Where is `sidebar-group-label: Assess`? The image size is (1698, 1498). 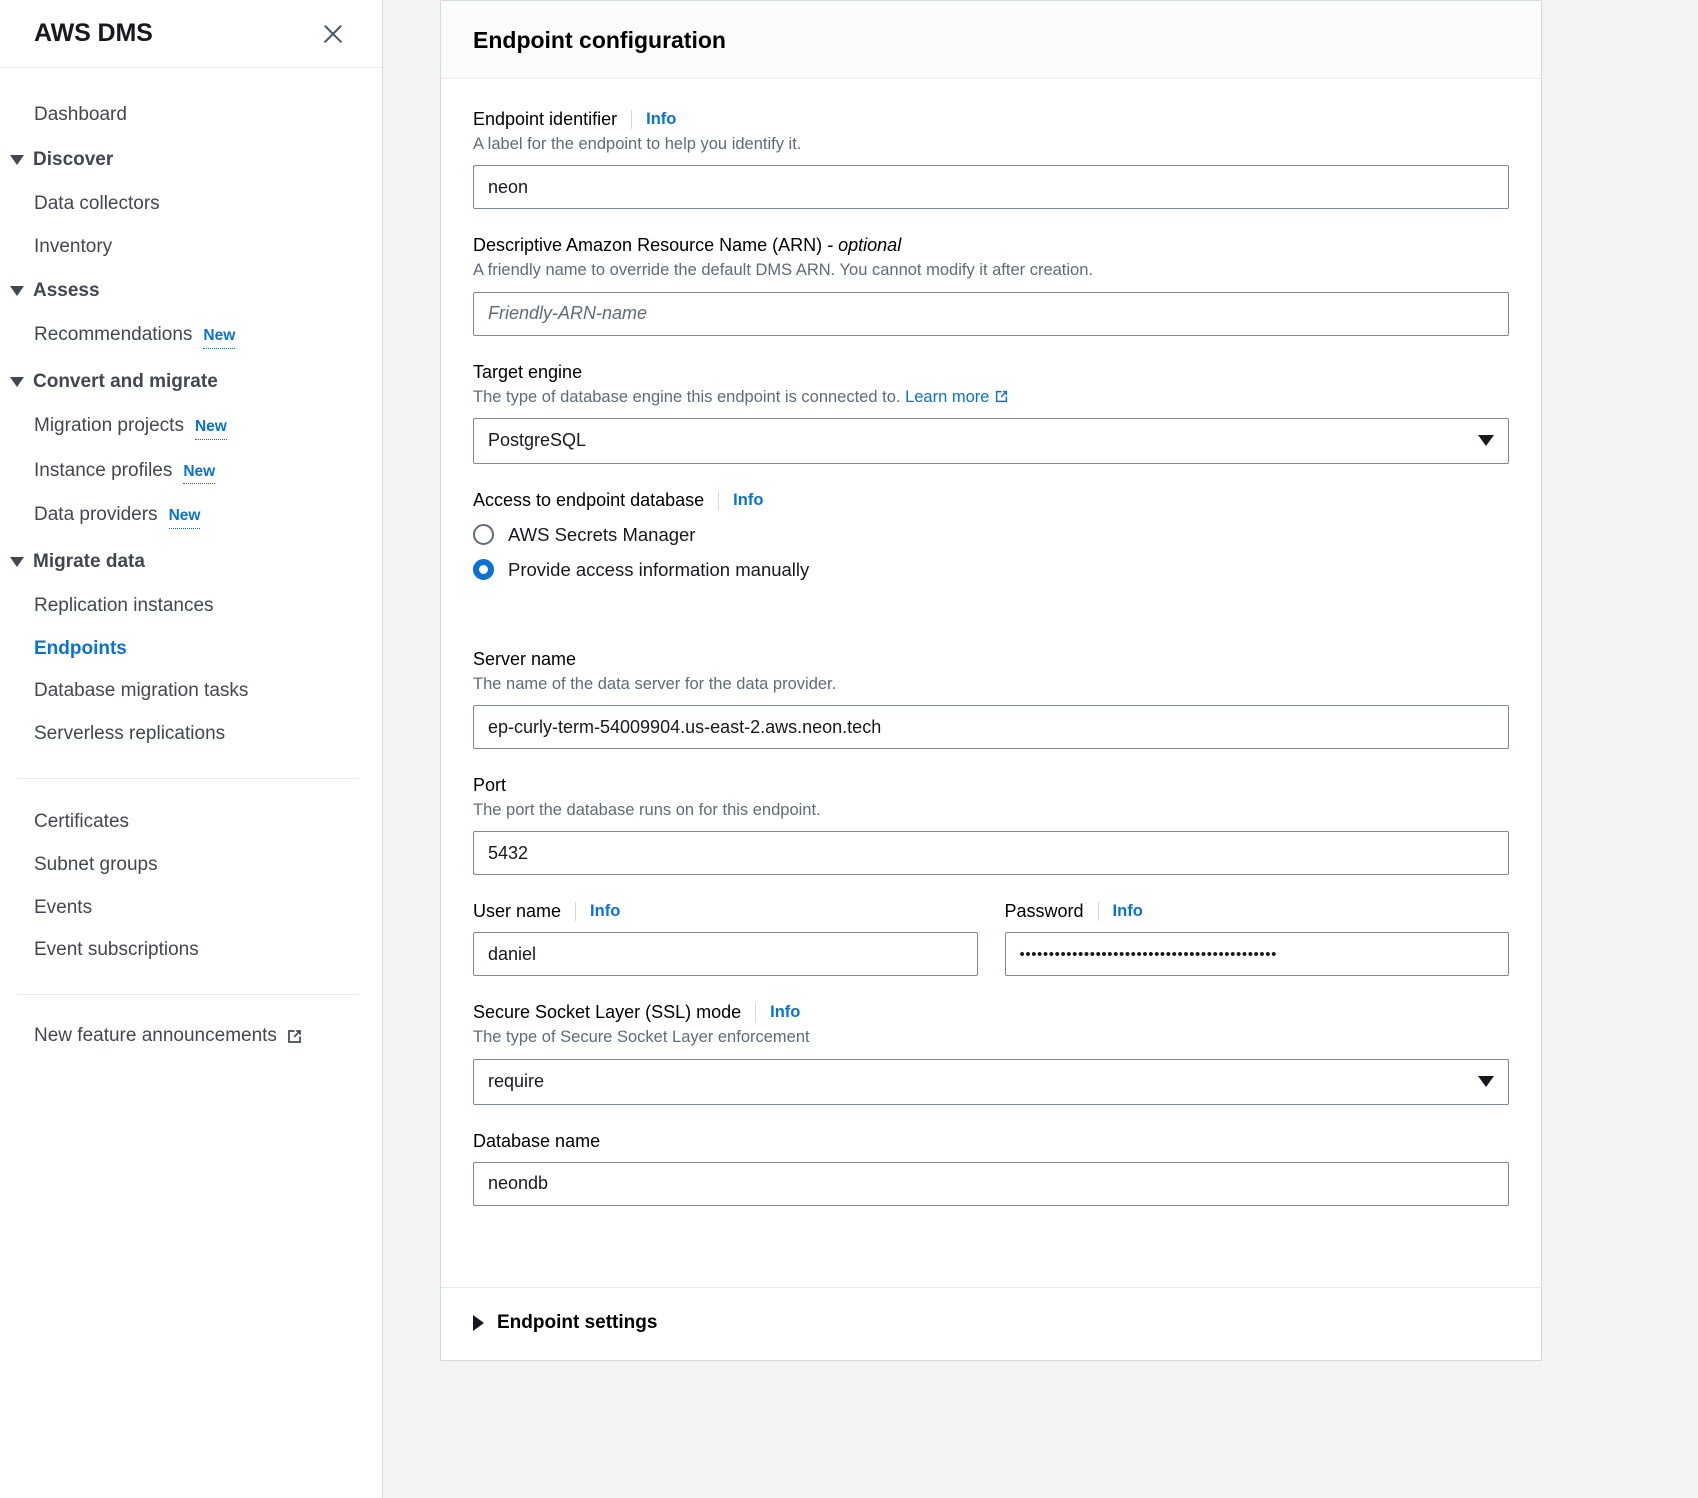
sidebar-group-label: Assess is located at coordinates (66, 291).